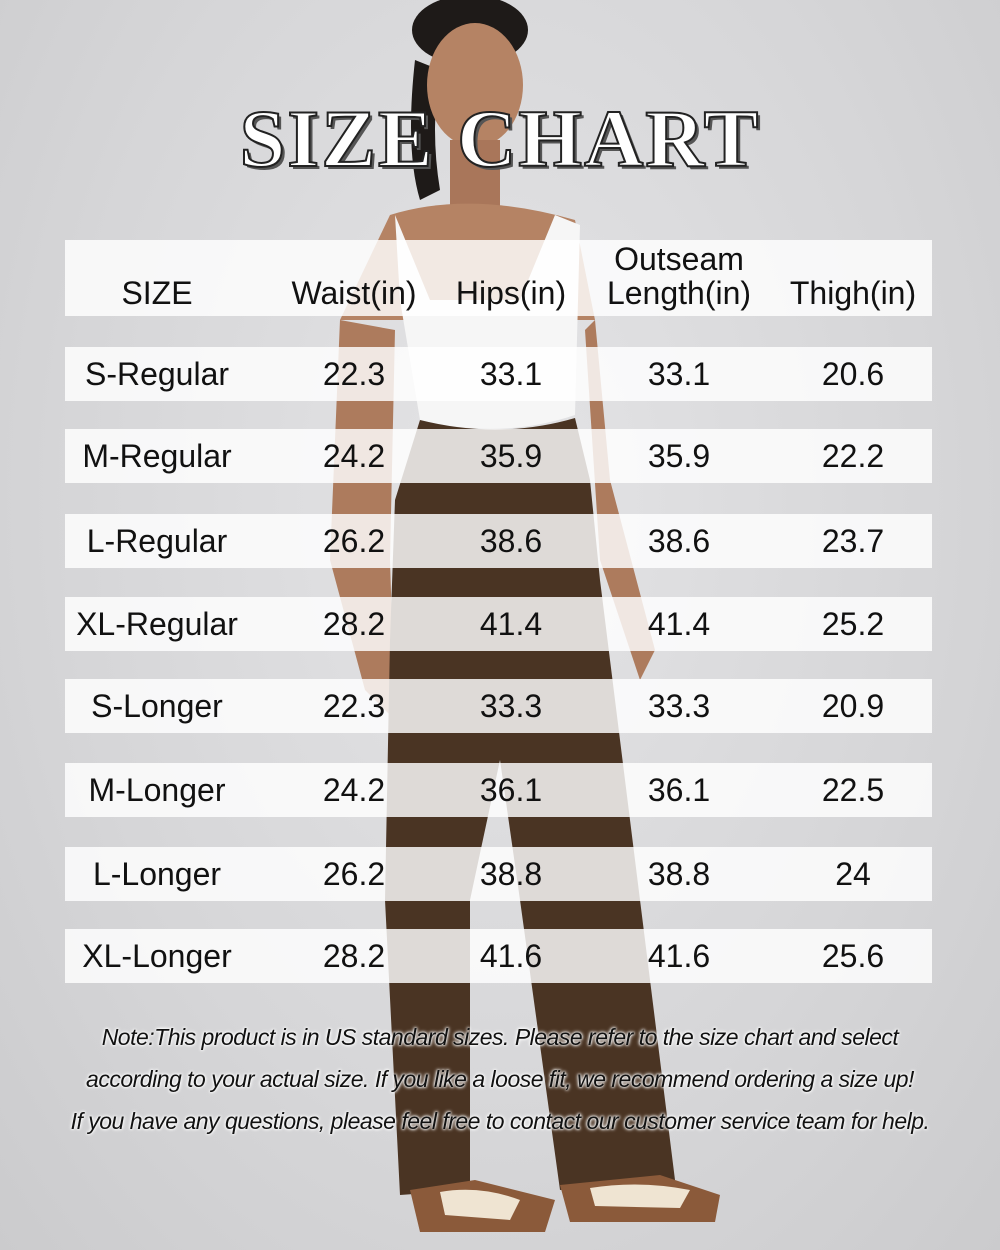  Describe the element at coordinates (679, 541) in the screenshot. I see `cell-outseam: 38.6` at that location.